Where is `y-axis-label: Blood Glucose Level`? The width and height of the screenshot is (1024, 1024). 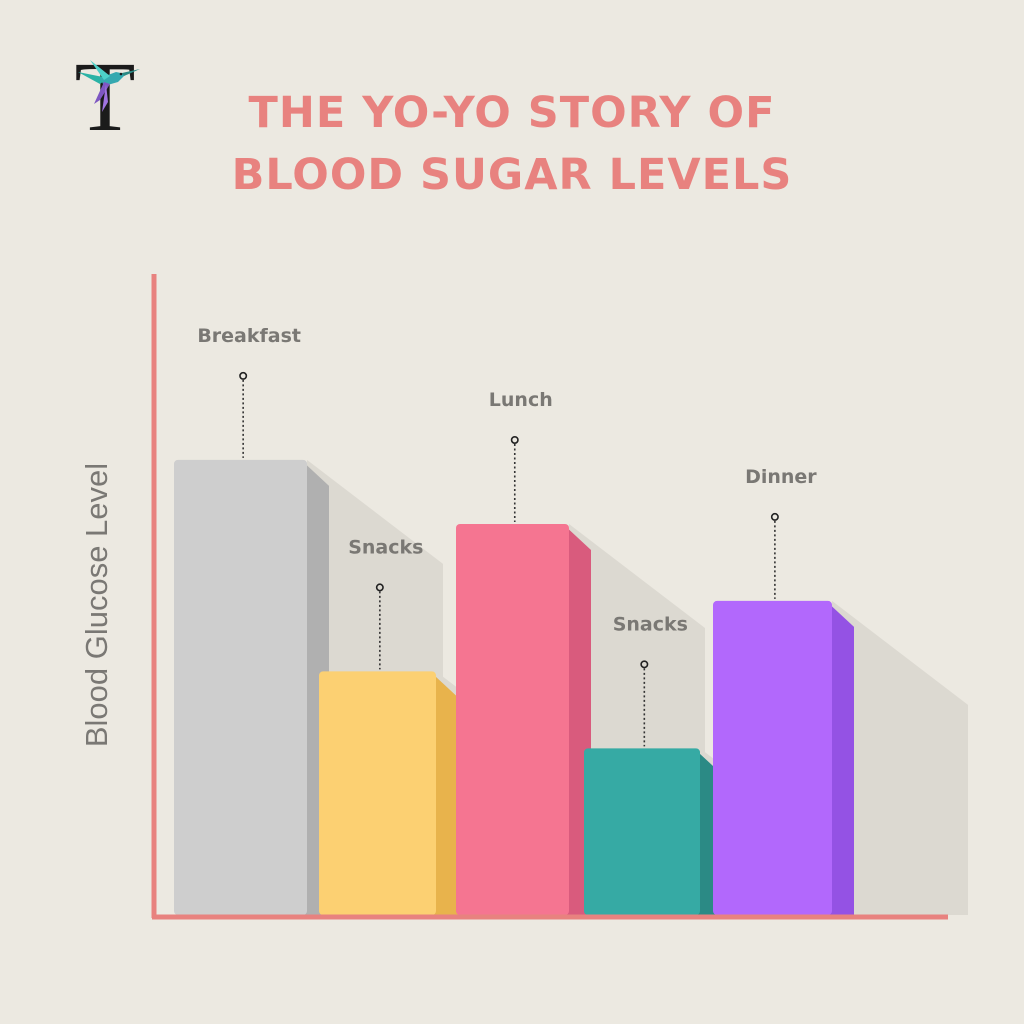 y-axis-label: Blood Glucose Level is located at coordinates (96, 605).